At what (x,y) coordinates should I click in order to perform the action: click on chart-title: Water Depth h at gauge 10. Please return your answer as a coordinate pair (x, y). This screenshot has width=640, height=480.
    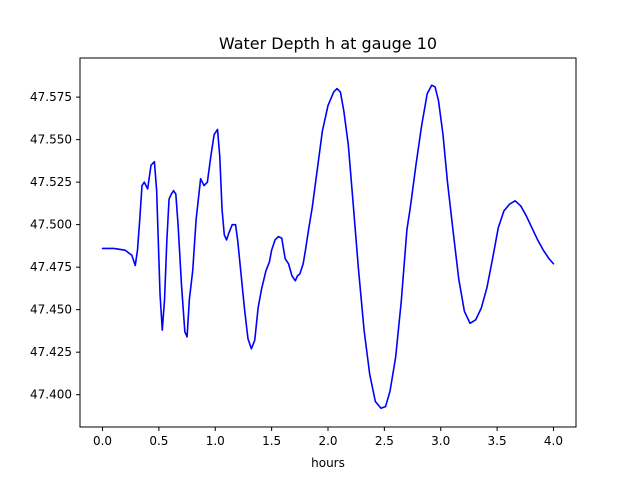
    Looking at the image, I should click on (328, 43).